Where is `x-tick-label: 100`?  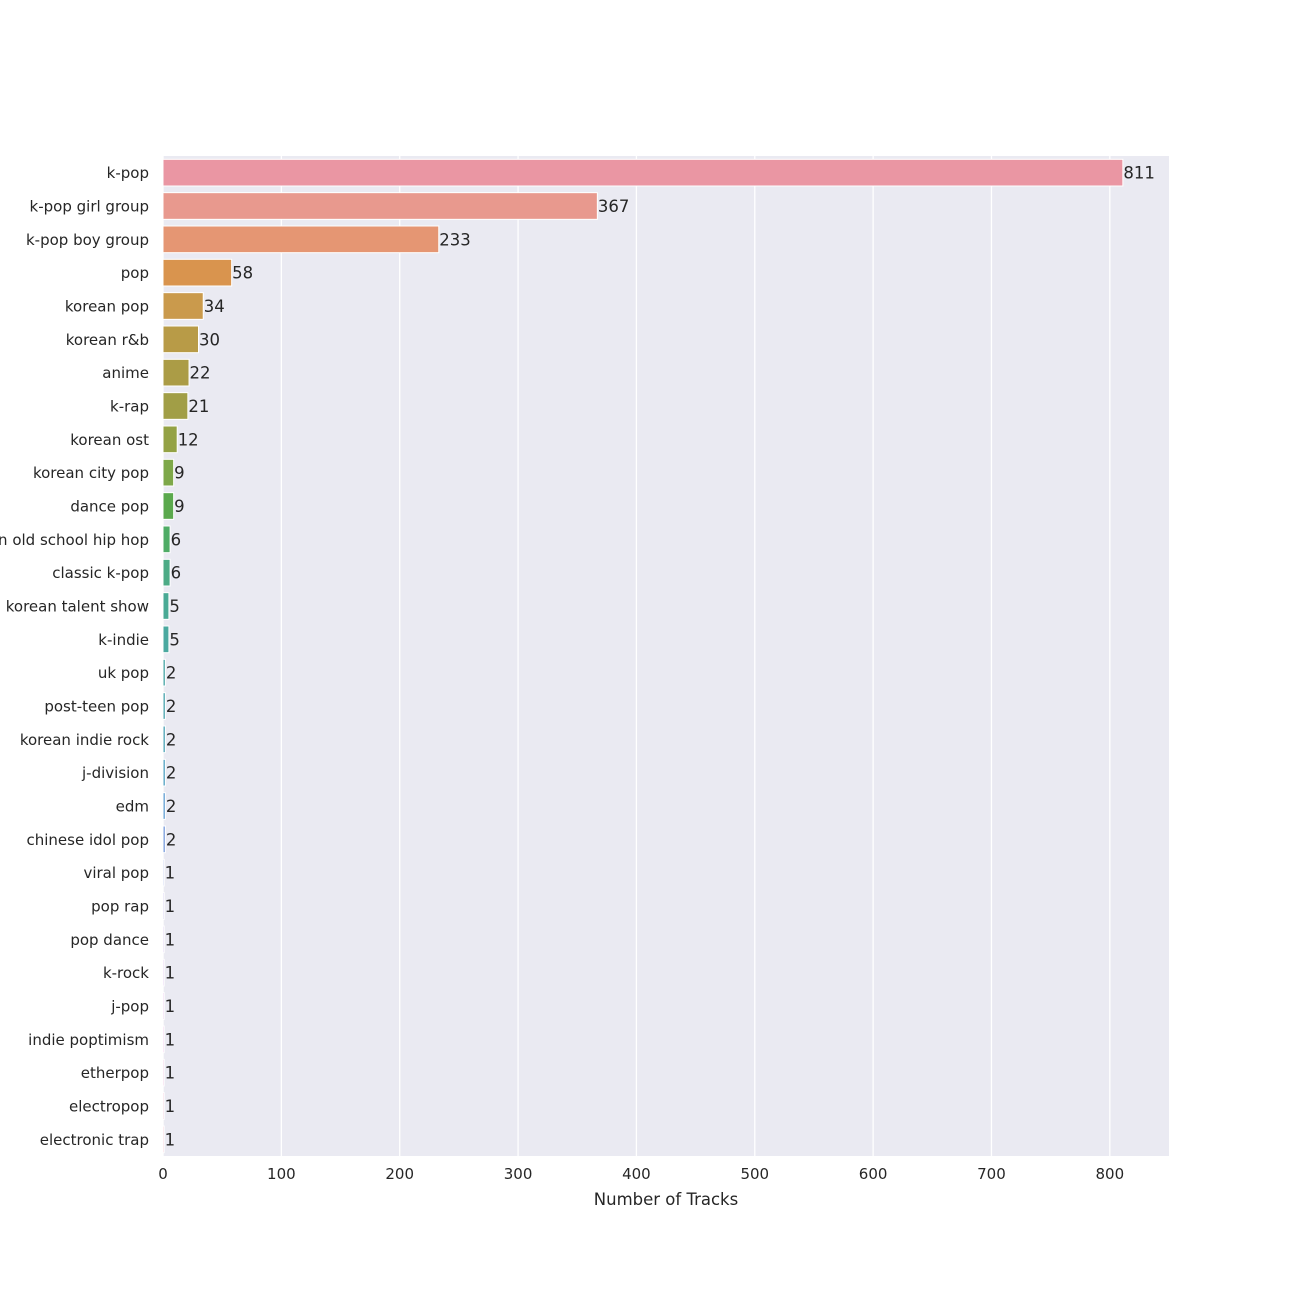
x-tick-label: 100 is located at coordinates (281, 1174).